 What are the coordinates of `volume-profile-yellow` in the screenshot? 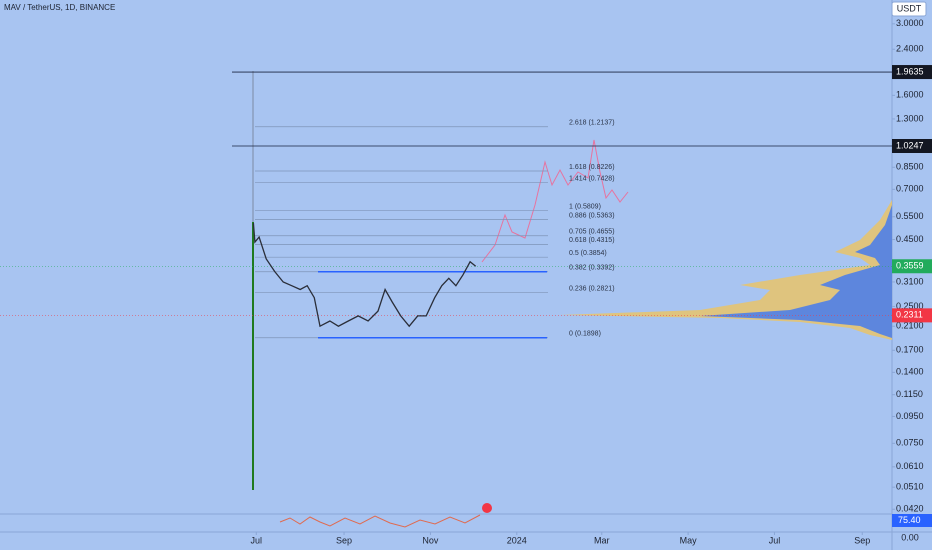 It's located at (726, 270).